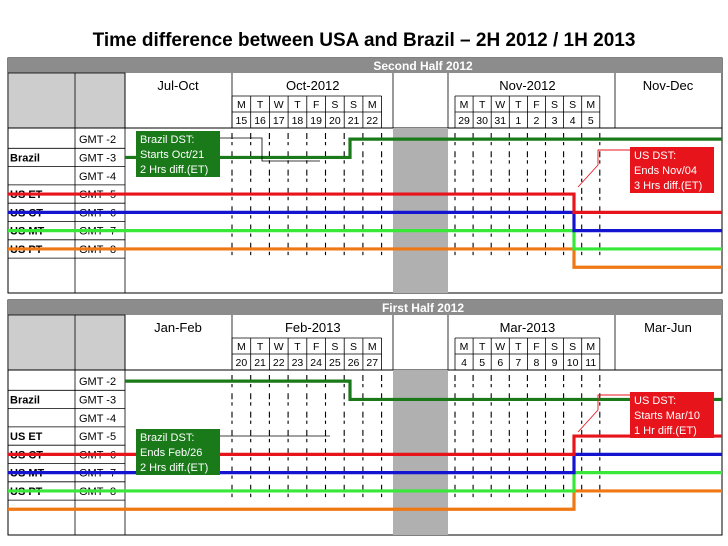  What do you see at coordinates (365, 482) in the screenshot?
I see `us-mt-line` at bounding box center [365, 482].